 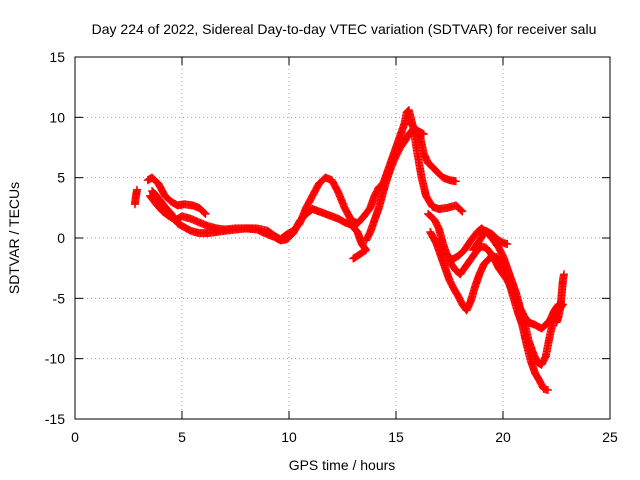 What do you see at coordinates (289, 437) in the screenshot?
I see `x-tick-label: 10` at bounding box center [289, 437].